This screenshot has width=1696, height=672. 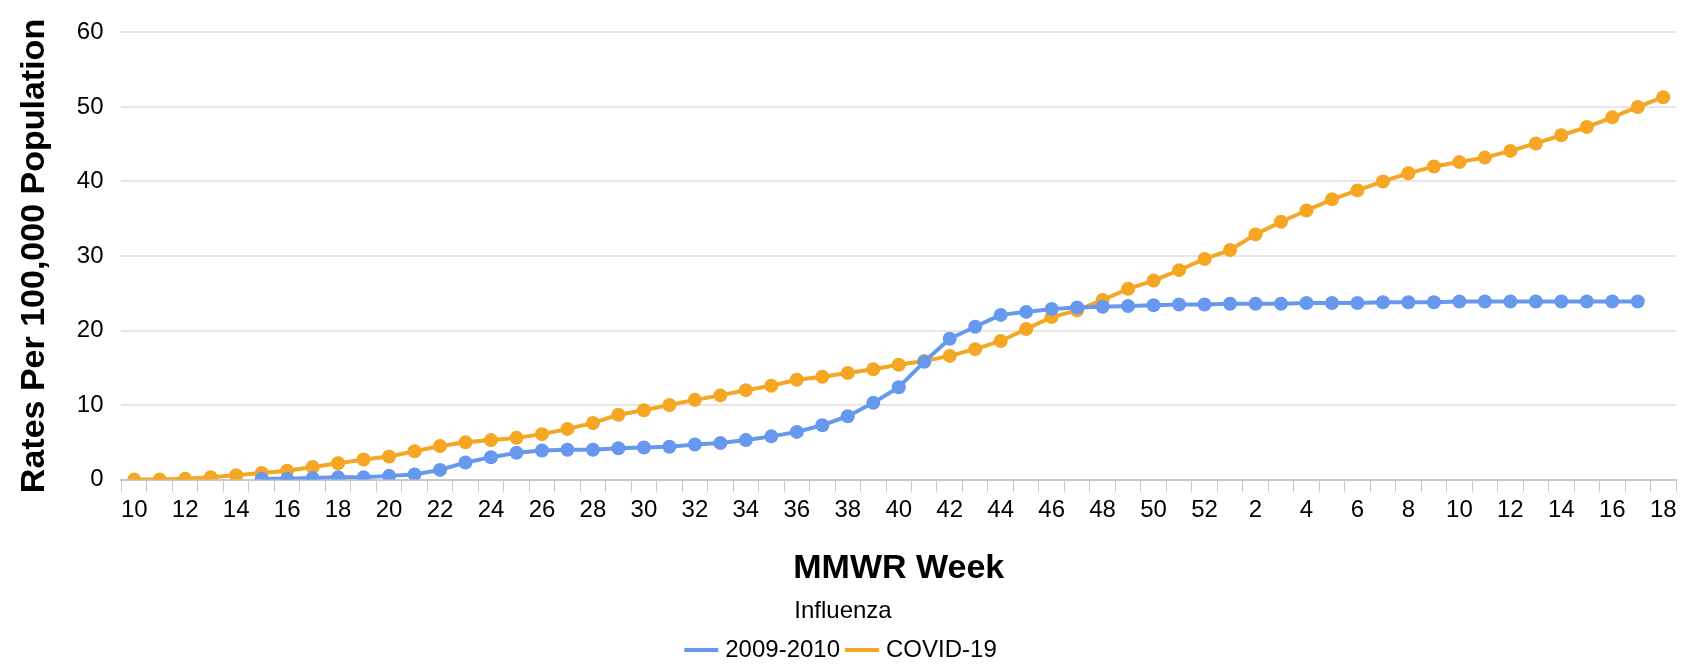 I want to click on y-tick-label: 20, so click(x=90, y=329).